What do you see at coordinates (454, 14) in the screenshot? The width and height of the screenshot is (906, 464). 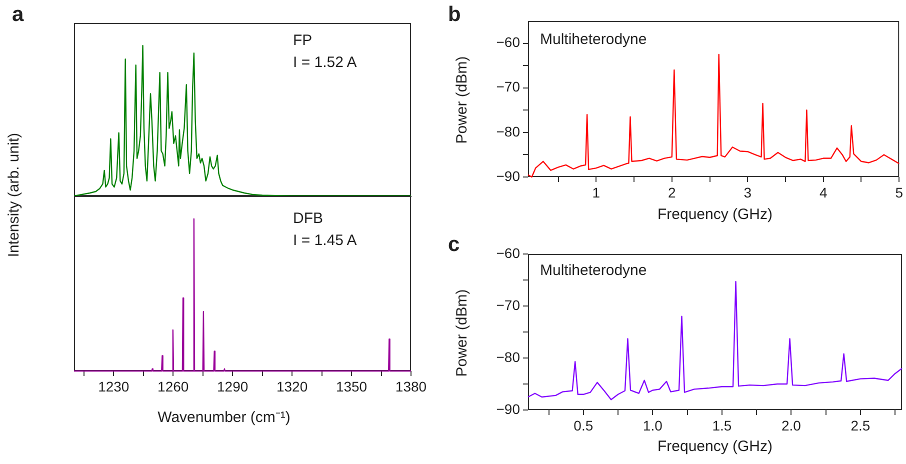 I see `chart-title: b` at bounding box center [454, 14].